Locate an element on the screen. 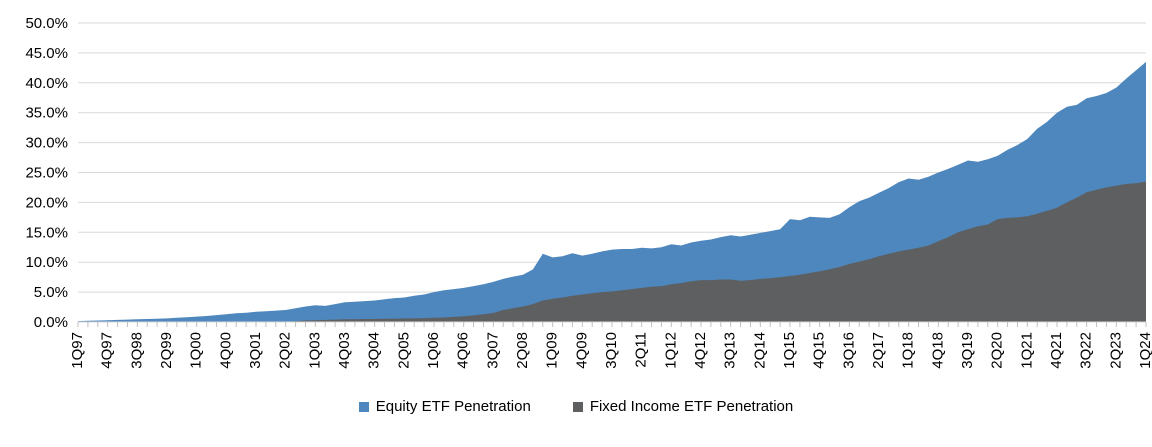 The height and width of the screenshot is (447, 1152). fixed-income-series-swatch-icon is located at coordinates (577, 406).